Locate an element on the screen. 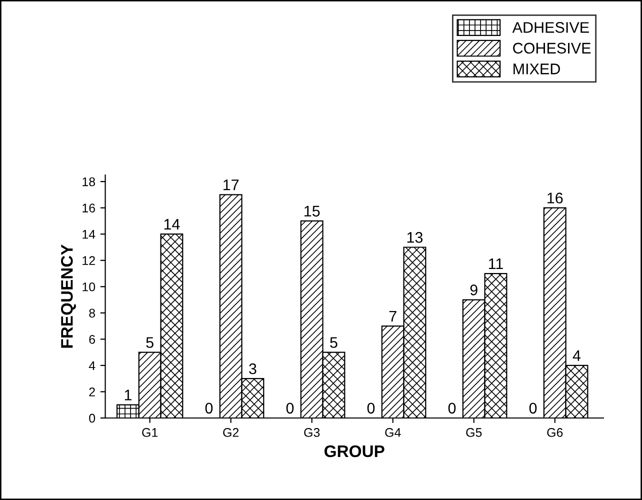 Image resolution: width=642 pixels, height=500 pixels. data-label: 17 is located at coordinates (231, 185).